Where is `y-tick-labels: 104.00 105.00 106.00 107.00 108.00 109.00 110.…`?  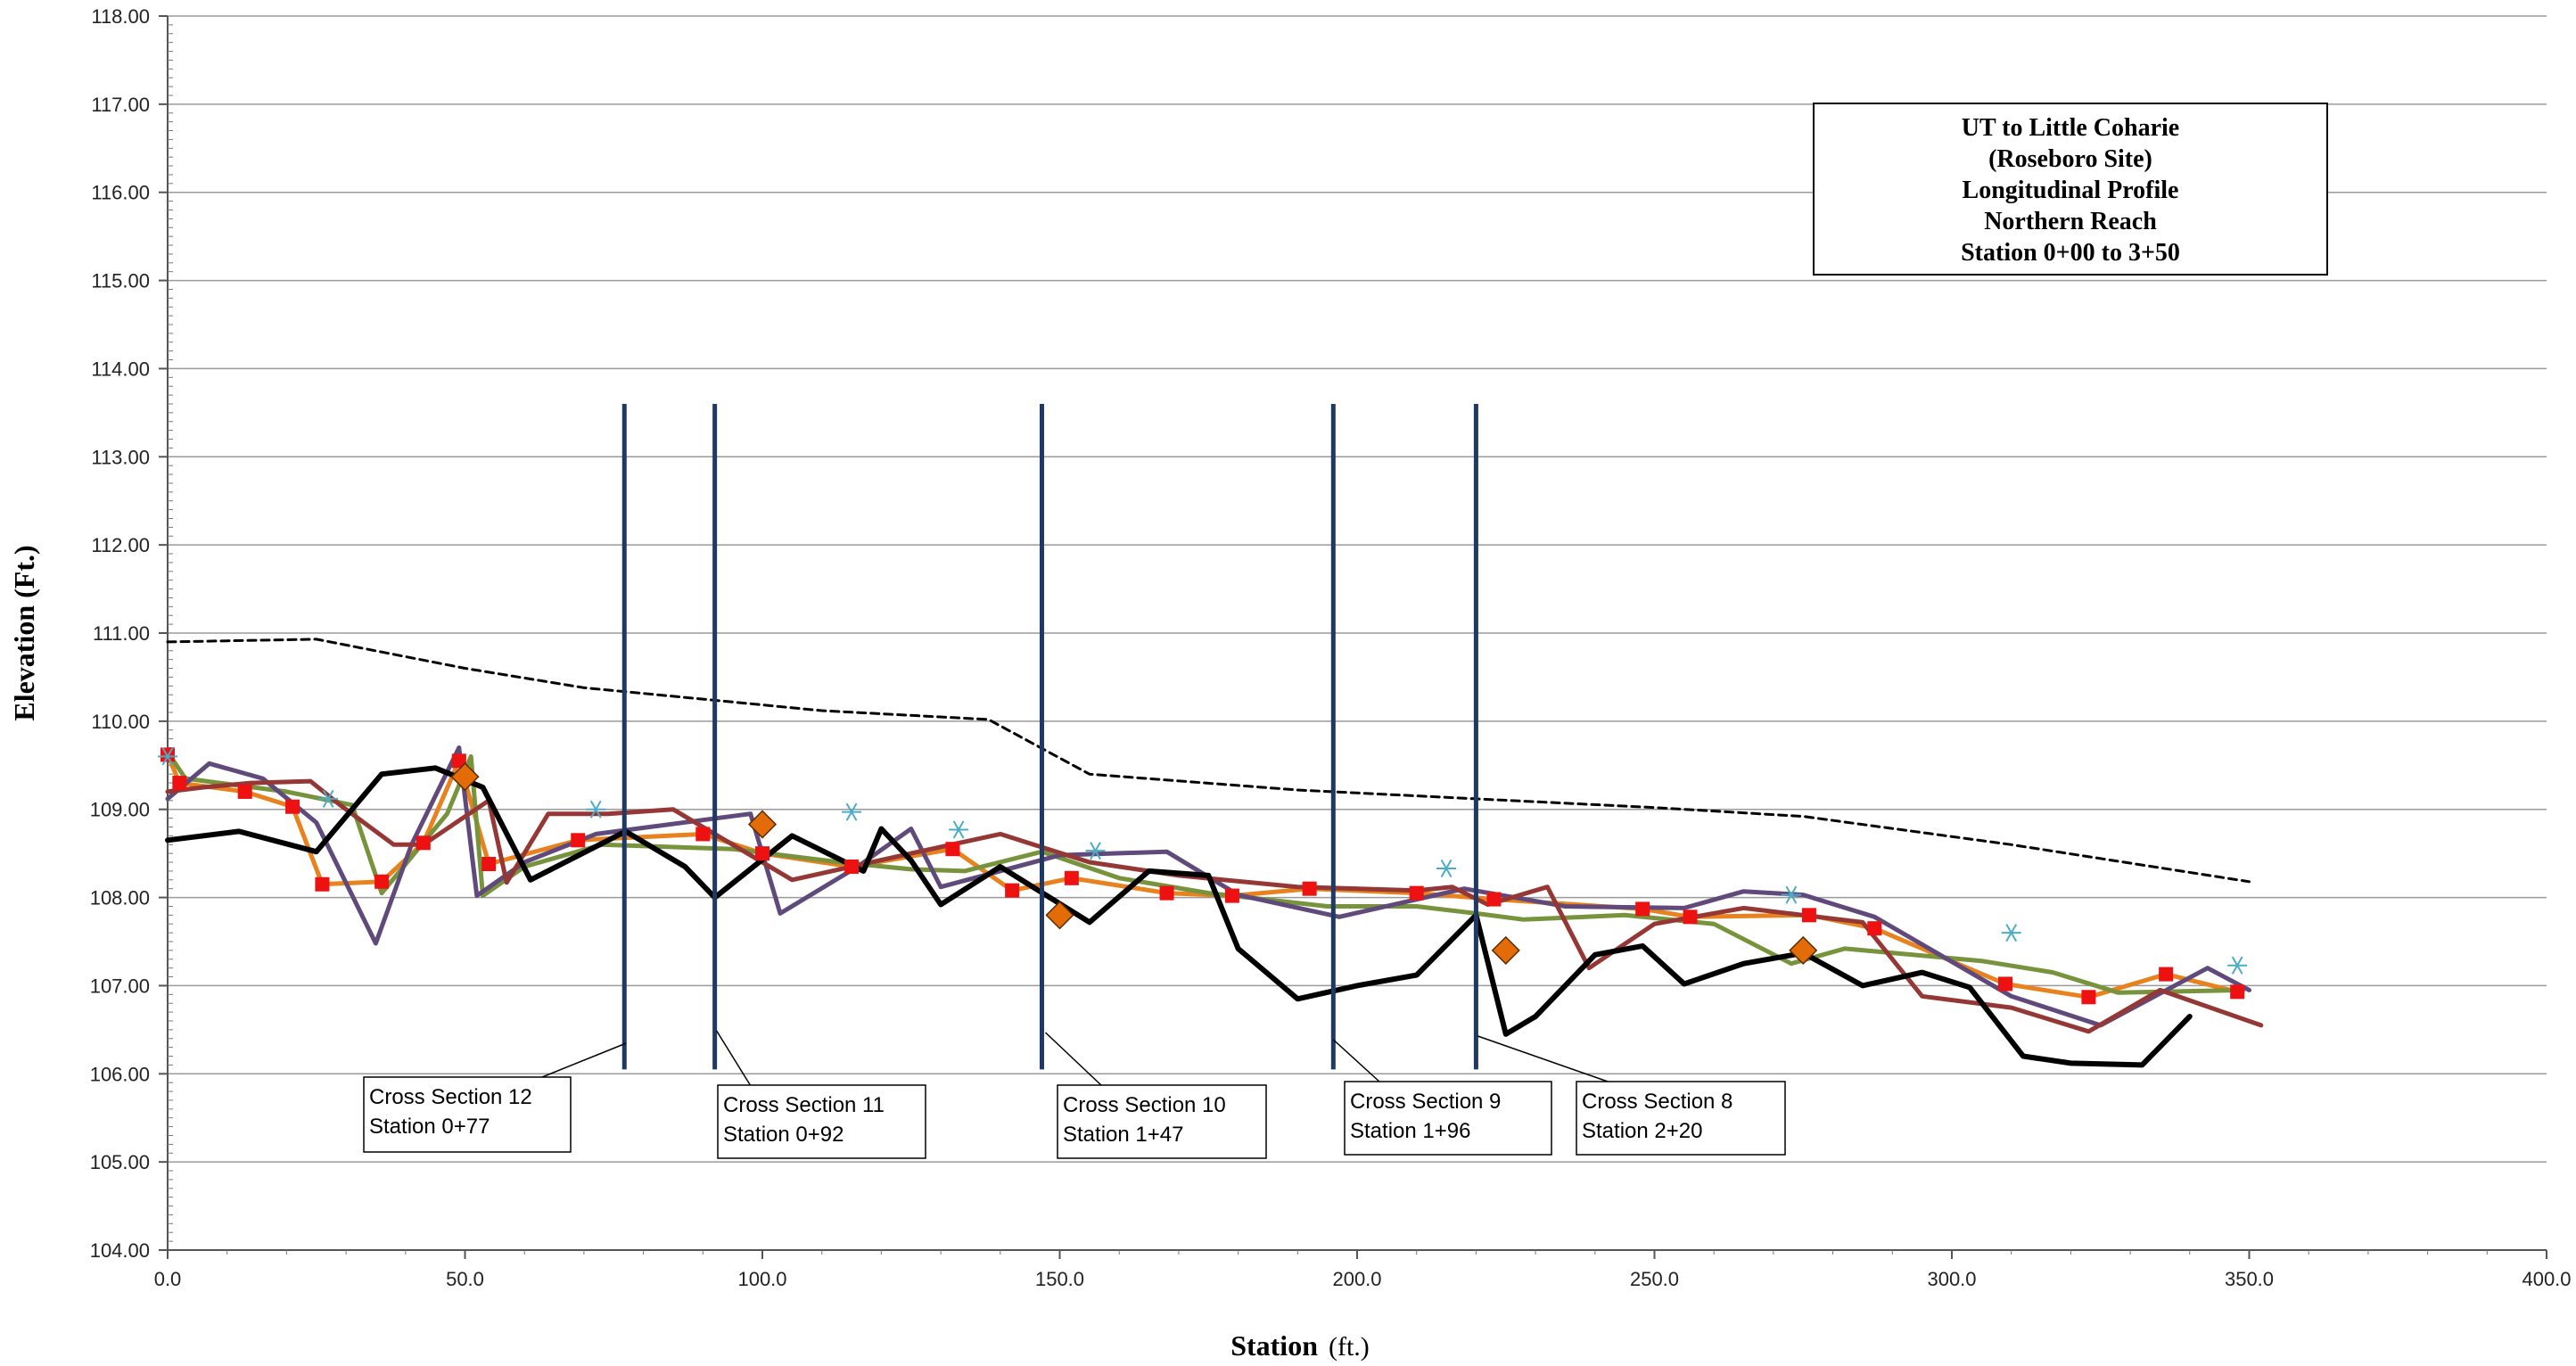 y-tick-labels: 104.00 105.00 106.00 107.00 108.00 109.00 110.… is located at coordinates (129, 633).